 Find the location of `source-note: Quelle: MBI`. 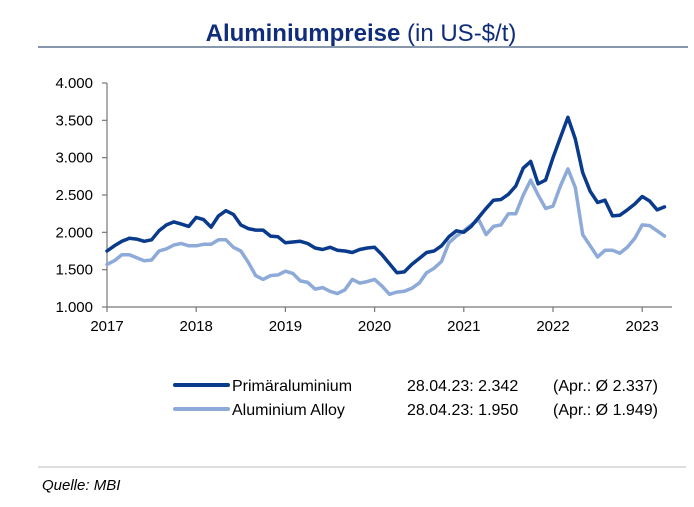

source-note: Quelle: MBI is located at coordinates (81, 485).